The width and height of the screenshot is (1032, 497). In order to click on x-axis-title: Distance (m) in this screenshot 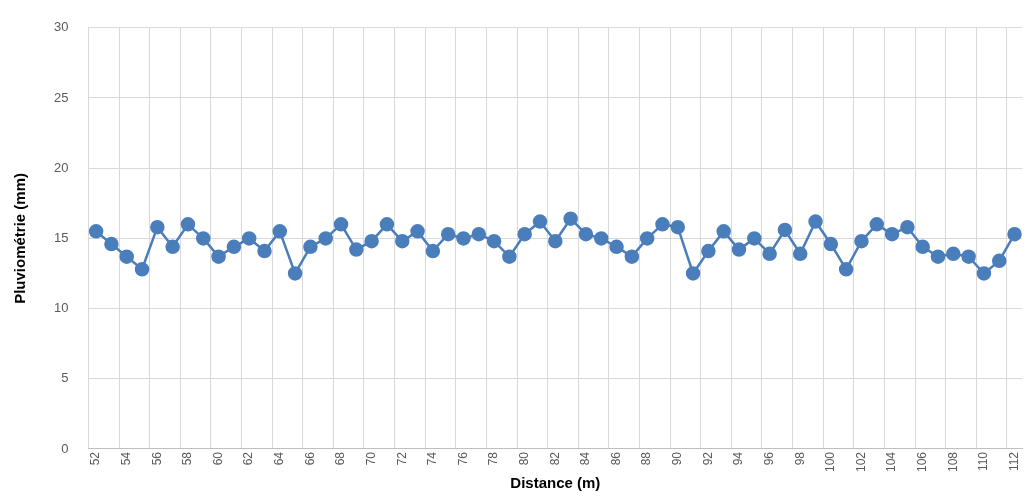, I will do `click(555, 483)`.